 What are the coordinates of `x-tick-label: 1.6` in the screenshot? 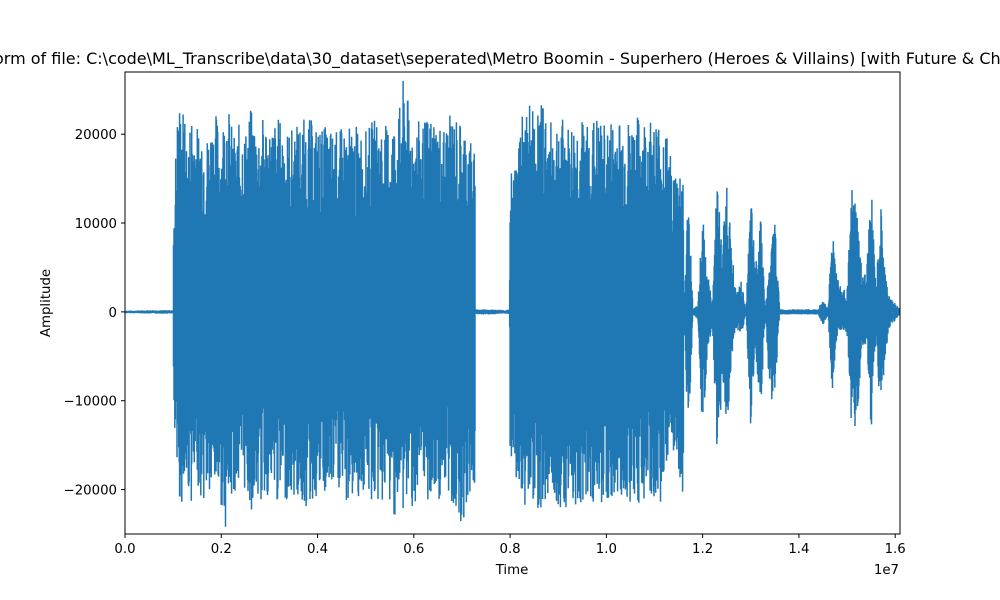 It's located at (895, 549).